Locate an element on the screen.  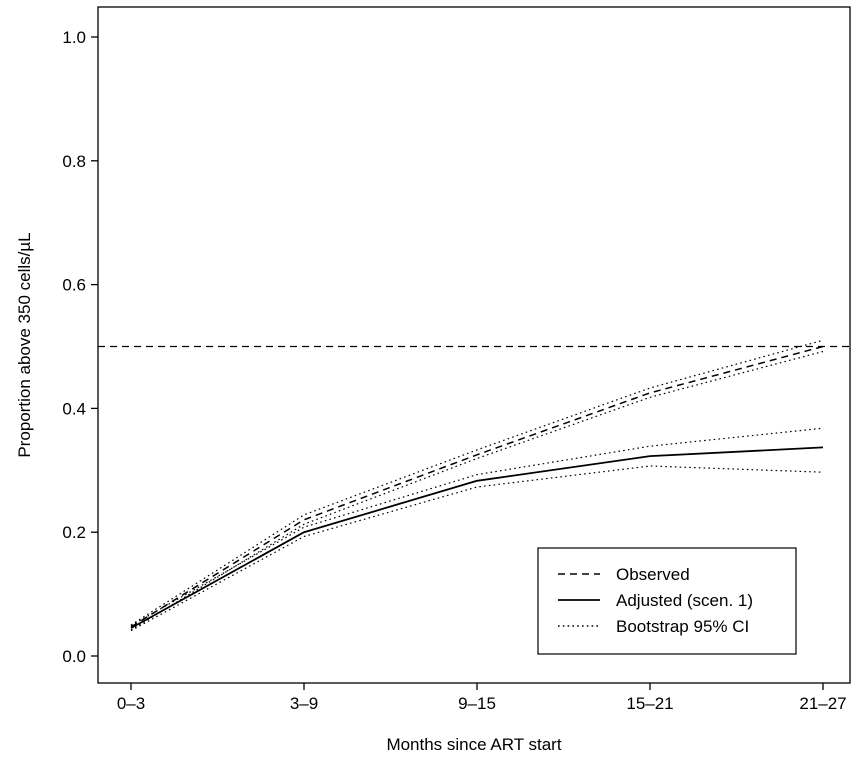
legend-label: Observed is located at coordinates (653, 574).